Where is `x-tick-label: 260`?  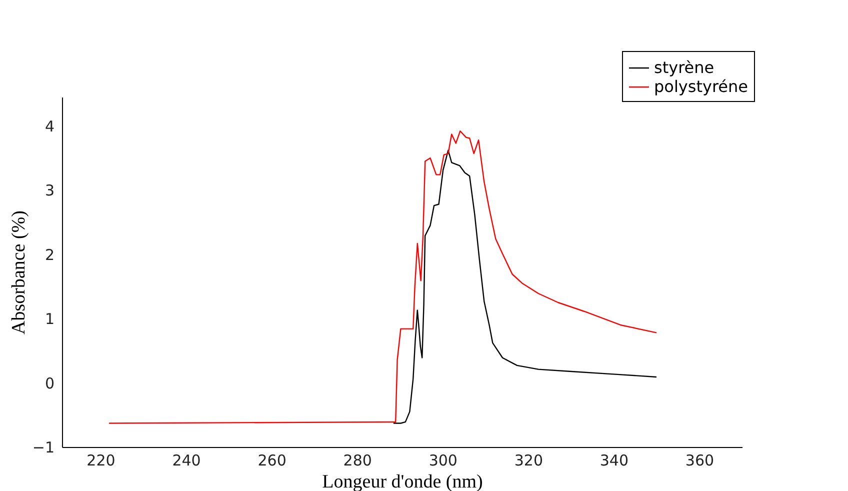 x-tick-label: 260 is located at coordinates (272, 461).